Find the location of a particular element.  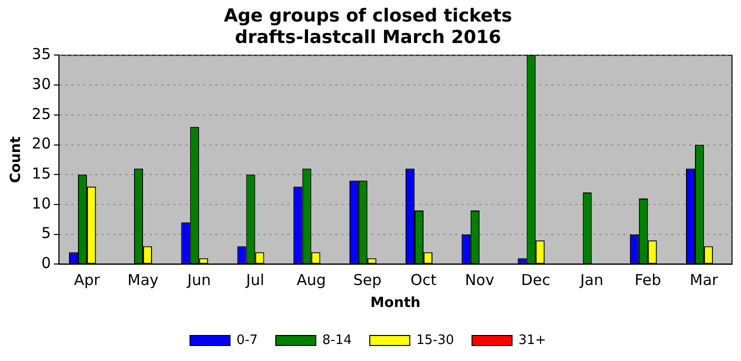

y-tick-label: 25 is located at coordinates (41, 113).